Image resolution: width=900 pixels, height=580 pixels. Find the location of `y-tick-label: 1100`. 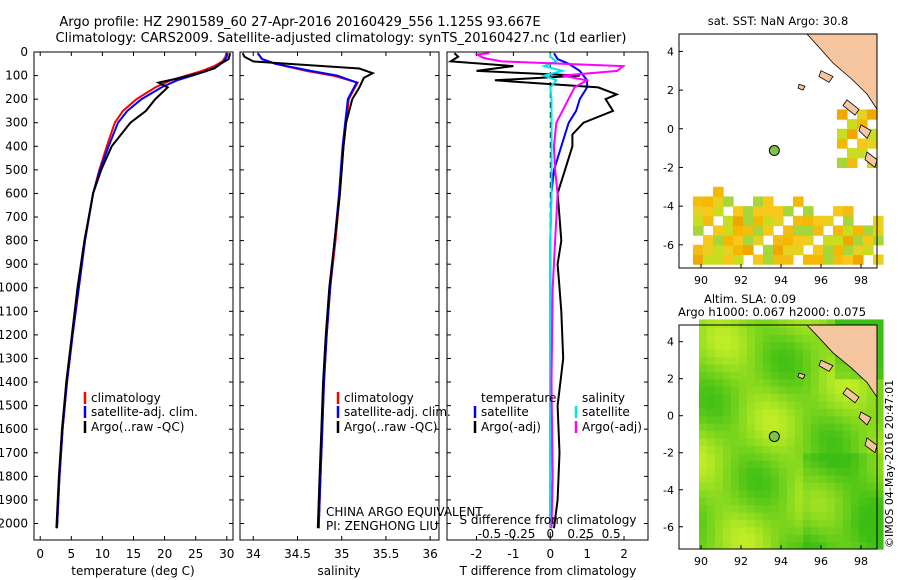

y-tick-label: 1100 is located at coordinates (14, 311).